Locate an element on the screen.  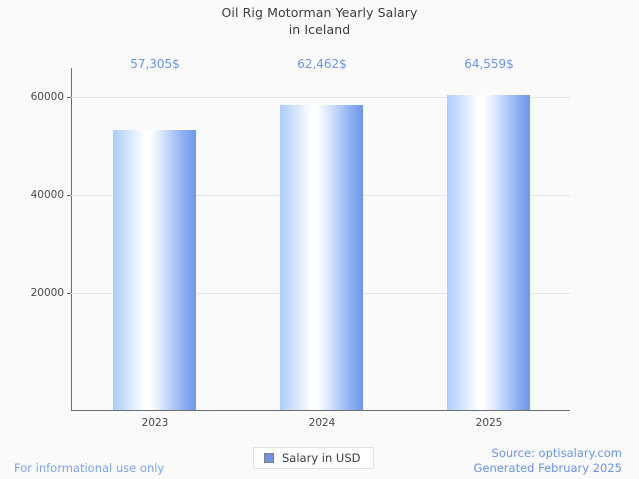
bar-value-label-2024: 62,462$ is located at coordinates (322, 64).